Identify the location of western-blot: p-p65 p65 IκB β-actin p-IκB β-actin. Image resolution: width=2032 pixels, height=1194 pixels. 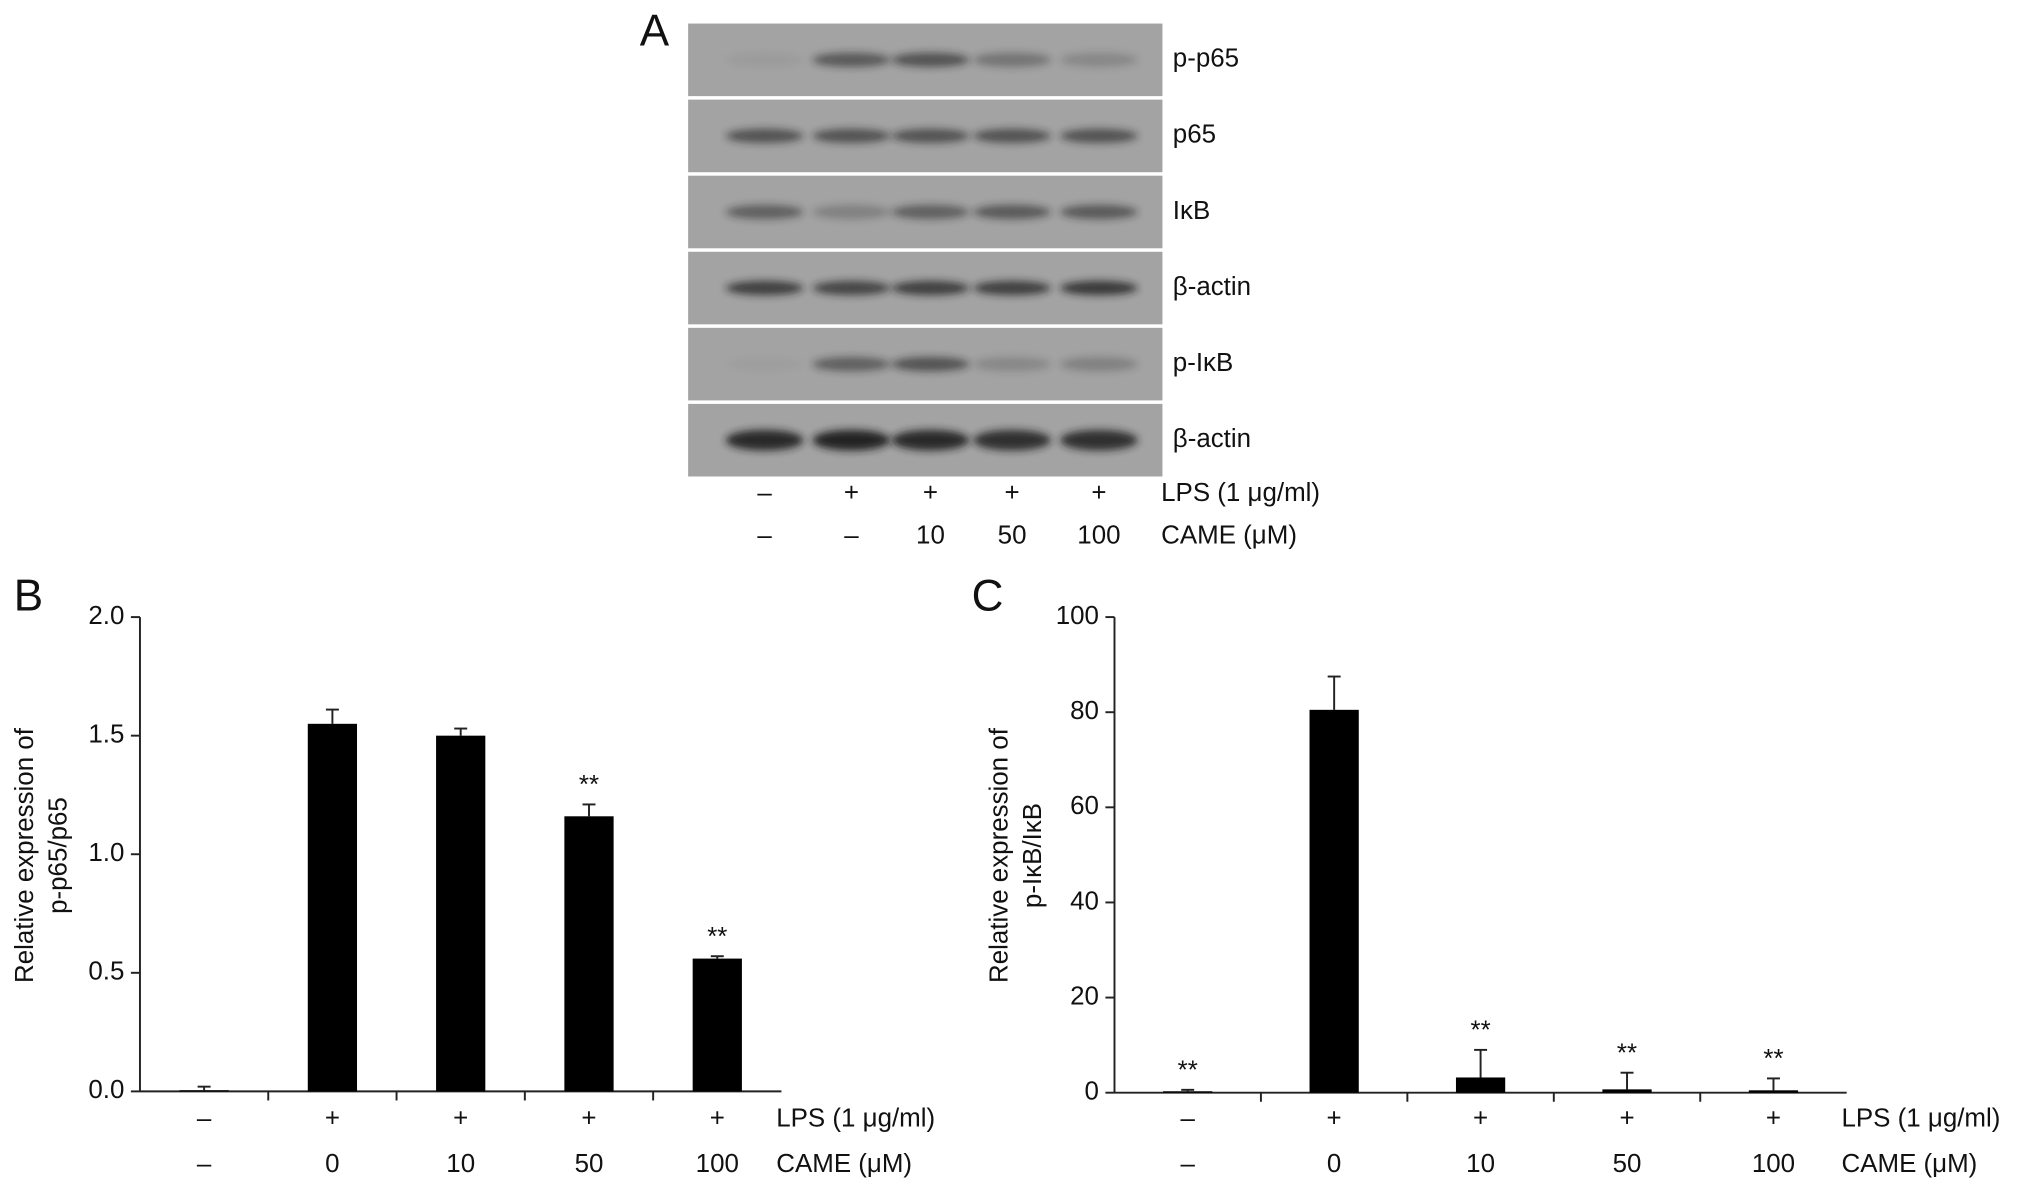
(969, 250).